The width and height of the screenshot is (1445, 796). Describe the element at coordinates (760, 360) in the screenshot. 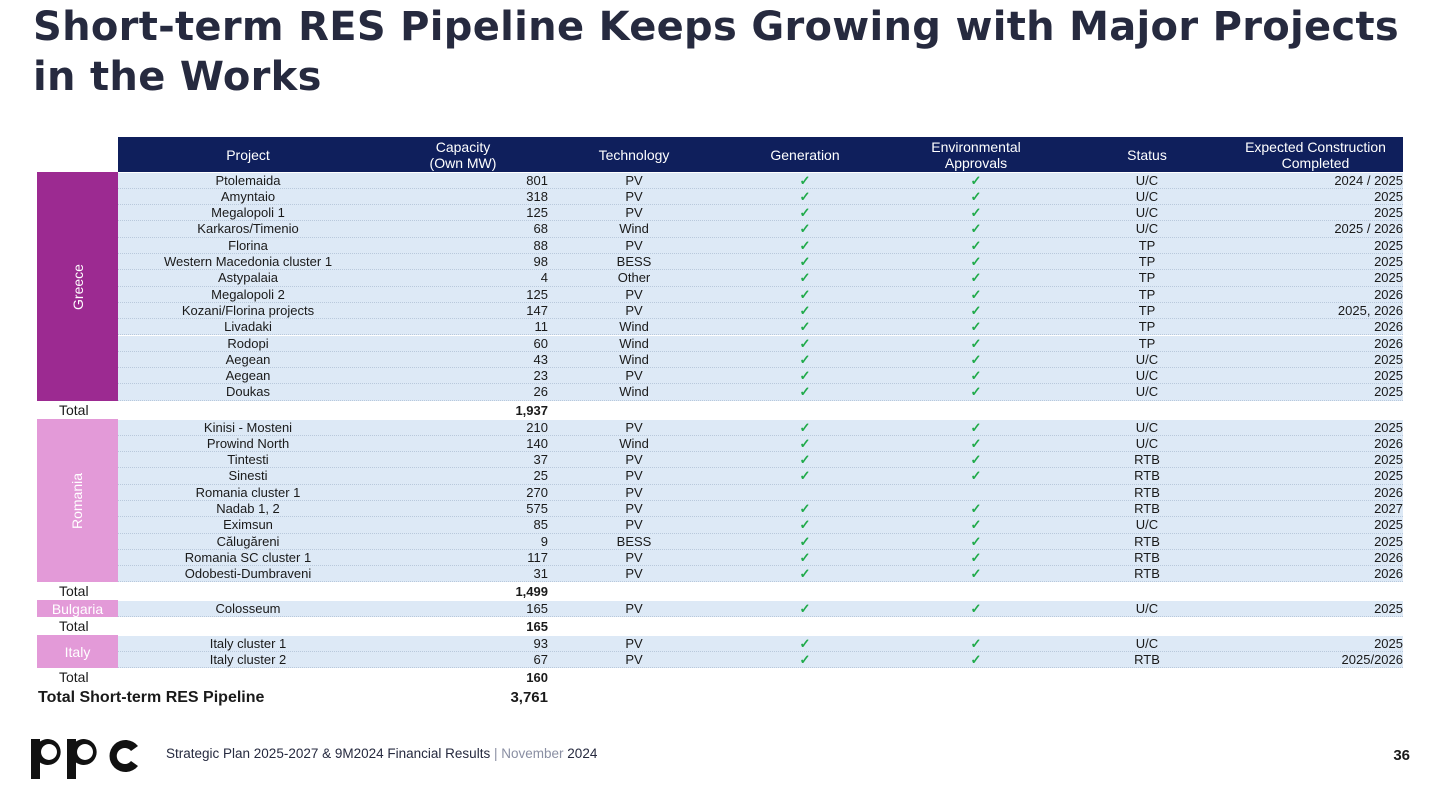

I see `table-row: Aegean 43 Wind ✓ ✓ U/C 2025` at that location.